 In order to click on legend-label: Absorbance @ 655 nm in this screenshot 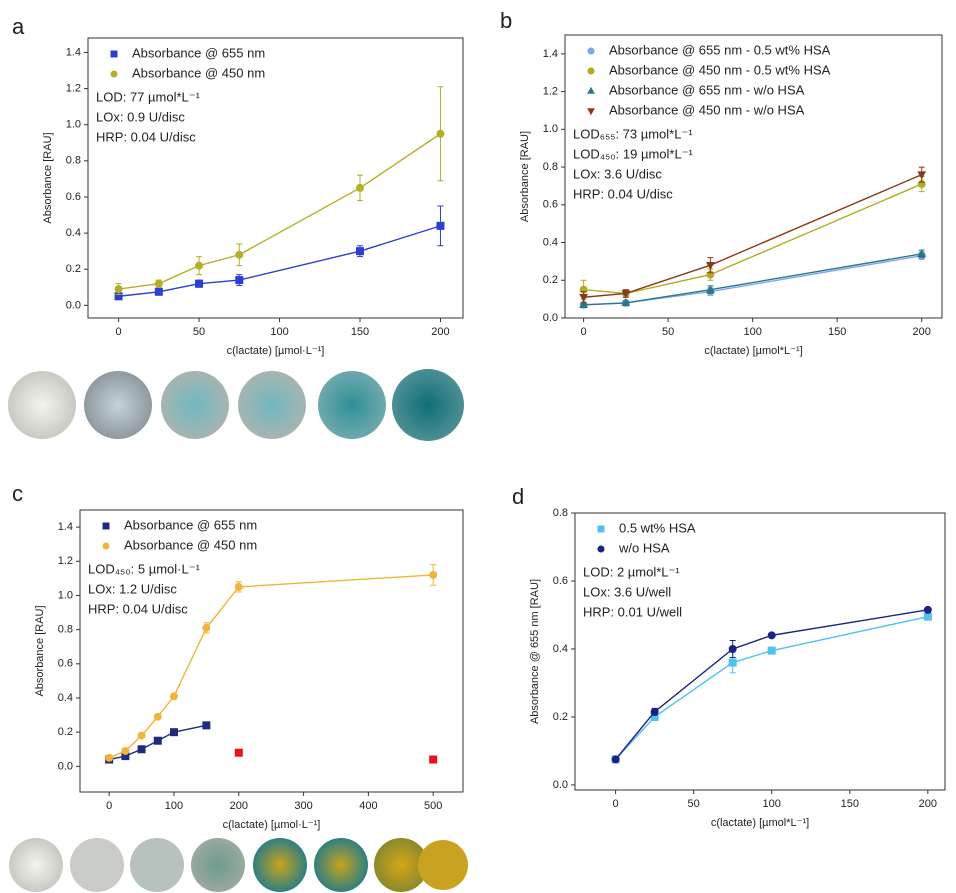, I will do `click(190, 524)`.